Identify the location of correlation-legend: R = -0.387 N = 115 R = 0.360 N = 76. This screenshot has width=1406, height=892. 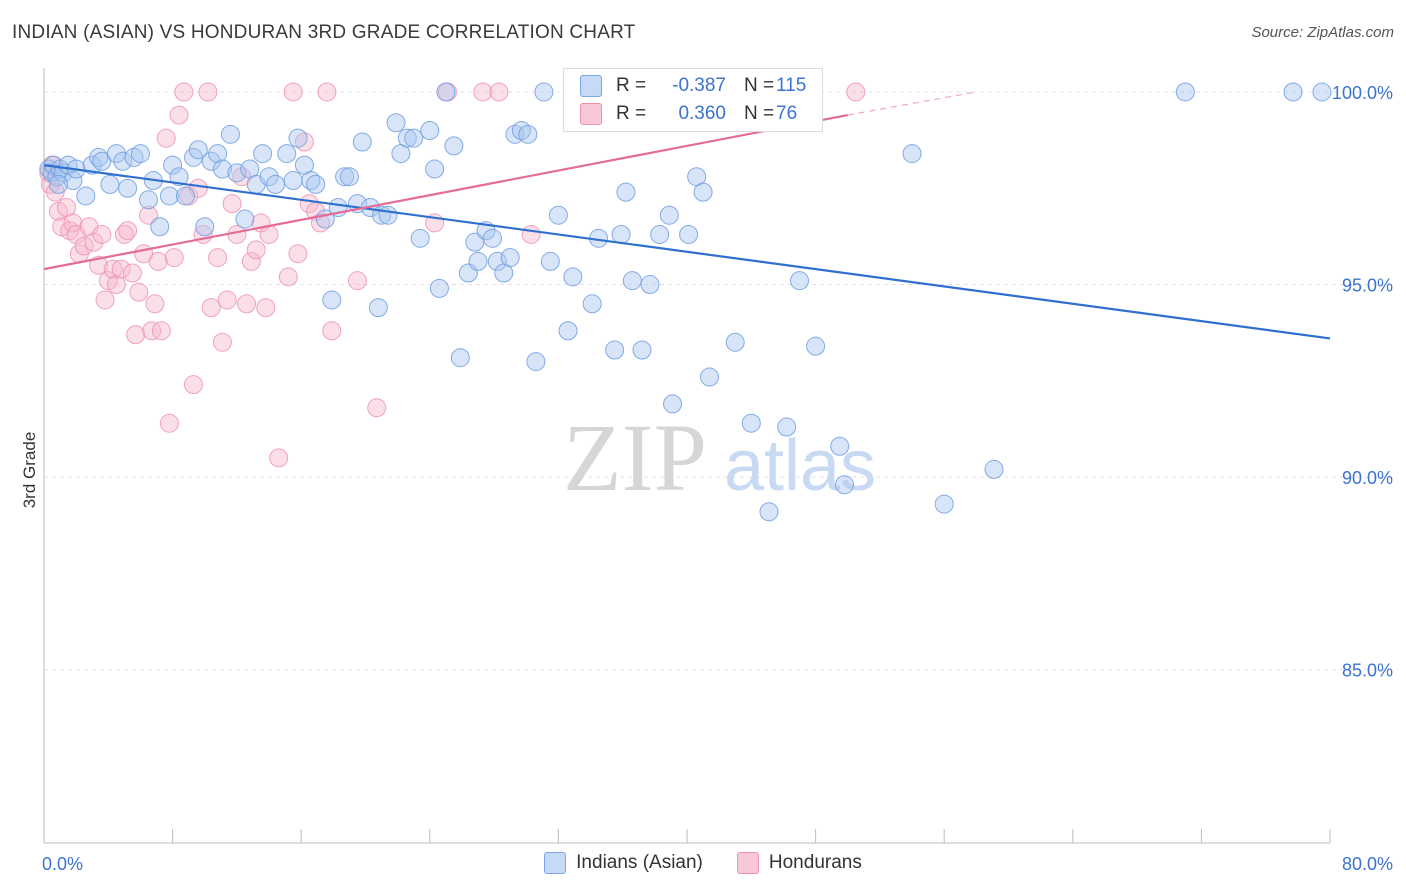
(693, 100).